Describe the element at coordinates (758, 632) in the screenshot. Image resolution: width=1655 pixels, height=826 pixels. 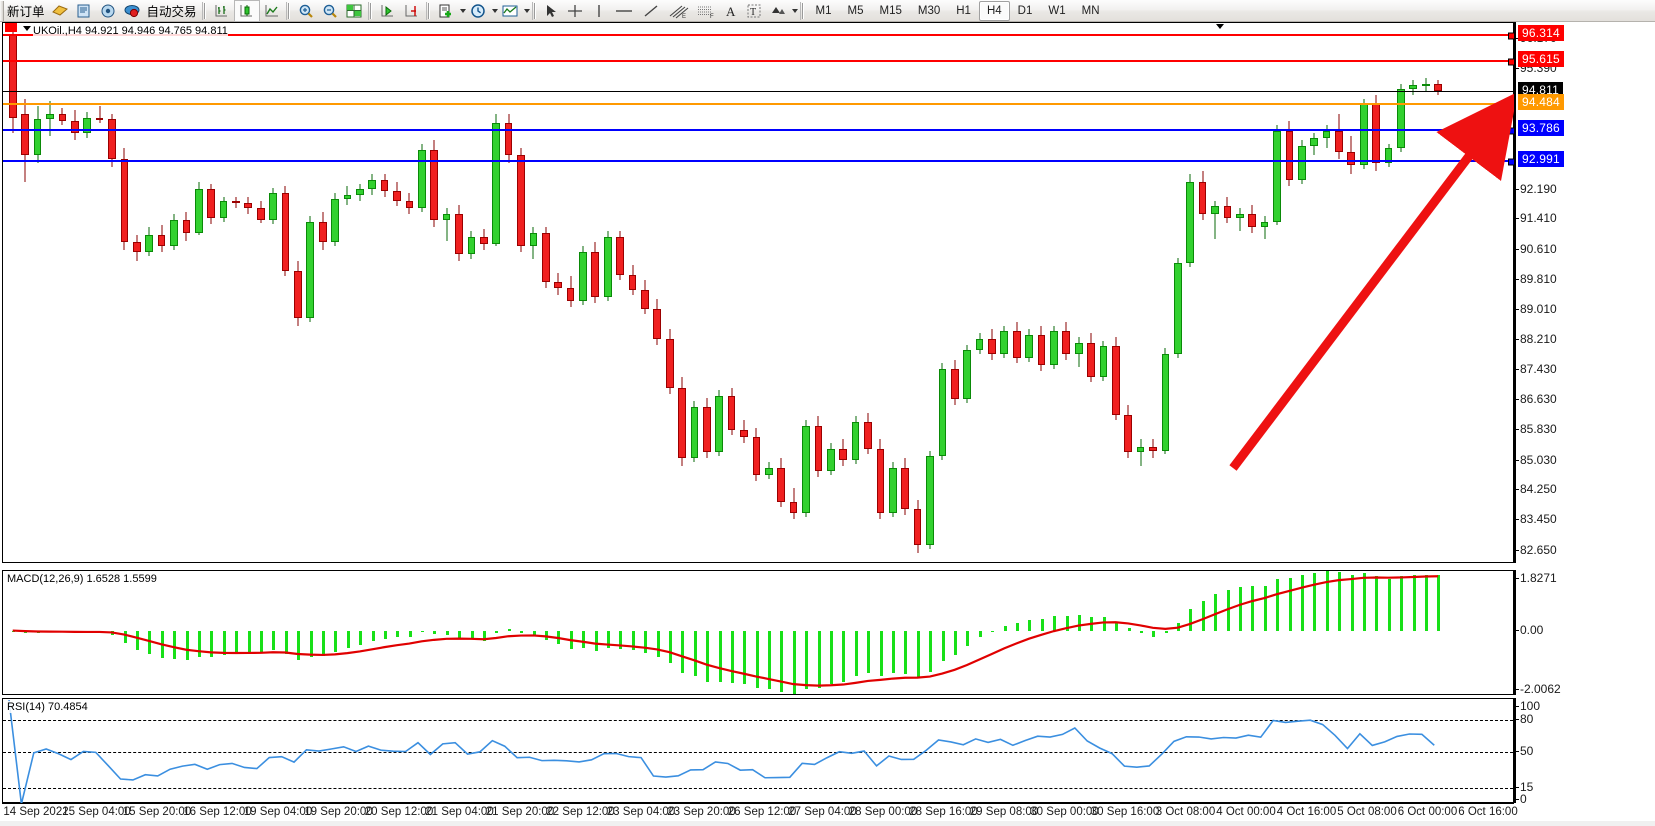
I see `macd-pane: MACD(12,26,9) 1.6528 1.5599` at that location.